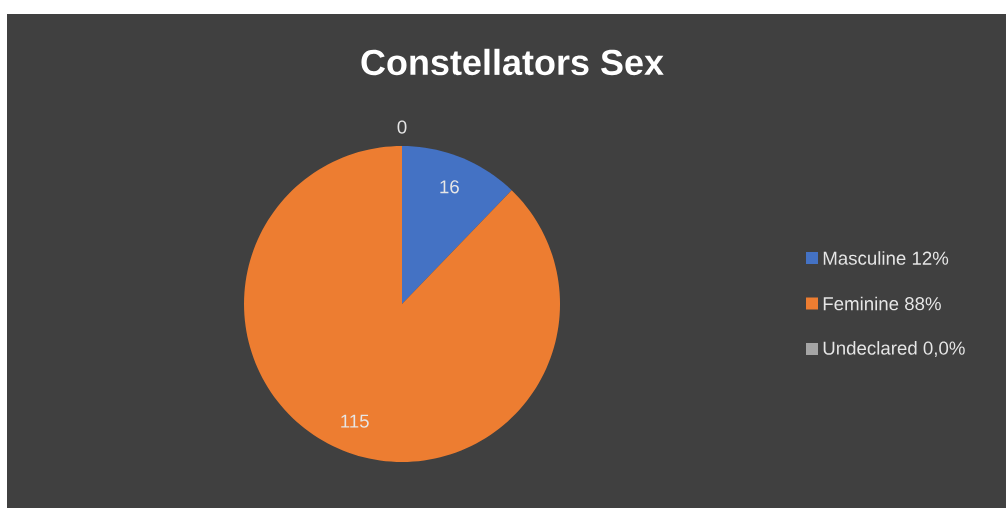 The height and width of the screenshot is (508, 1006). I want to click on legend-label: Masculine 12%, so click(886, 258).